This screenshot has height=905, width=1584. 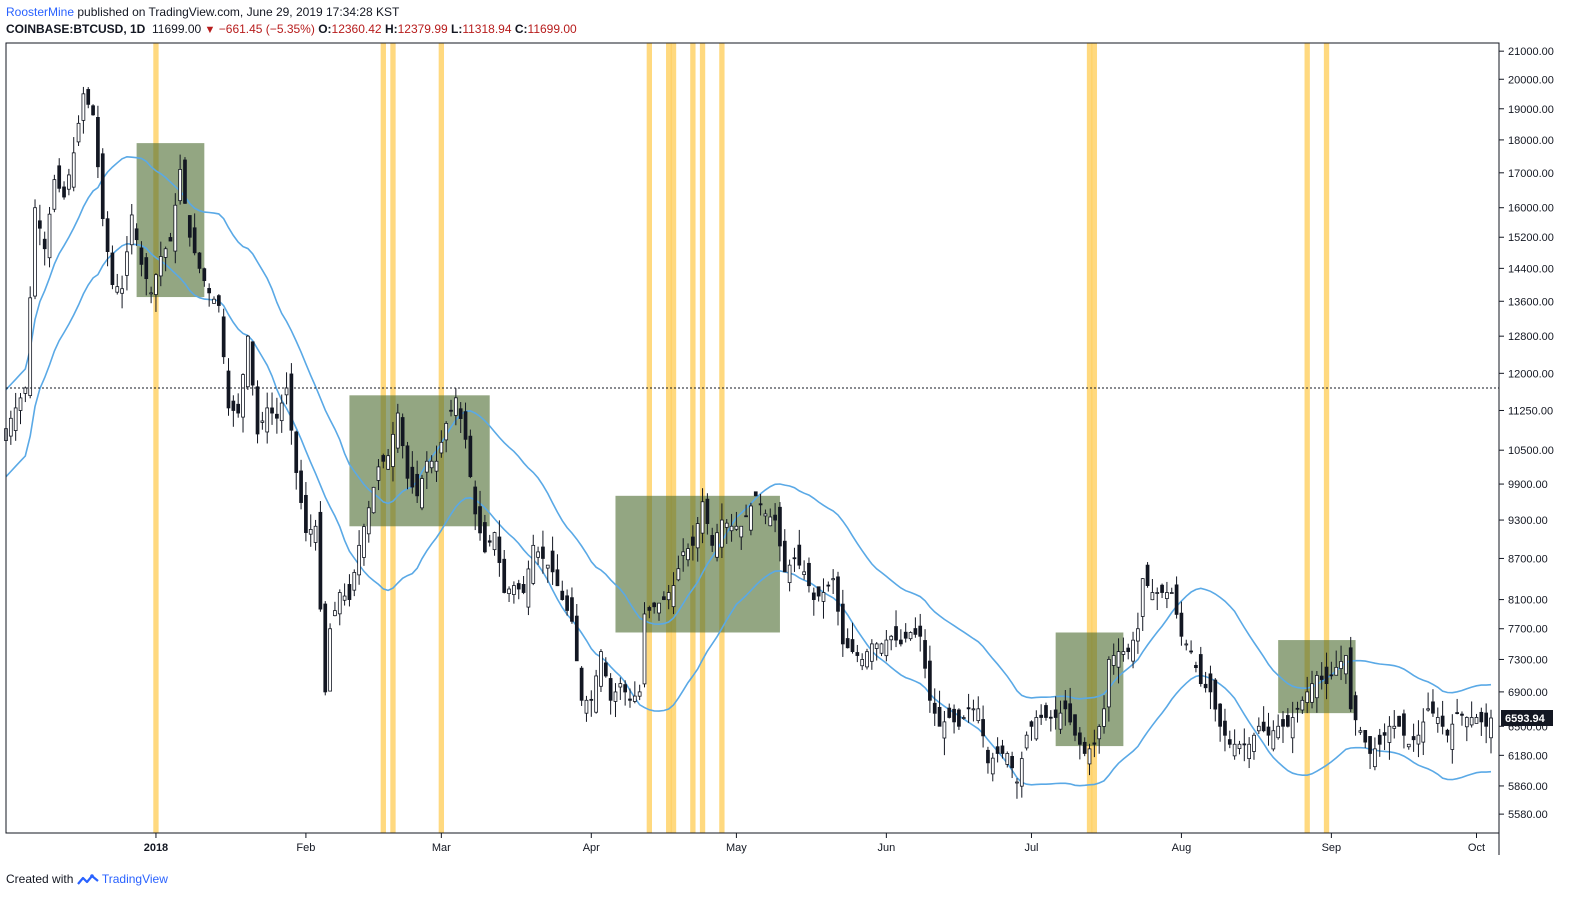 What do you see at coordinates (886, 848) in the screenshot?
I see `x-tick-label: Jun` at bounding box center [886, 848].